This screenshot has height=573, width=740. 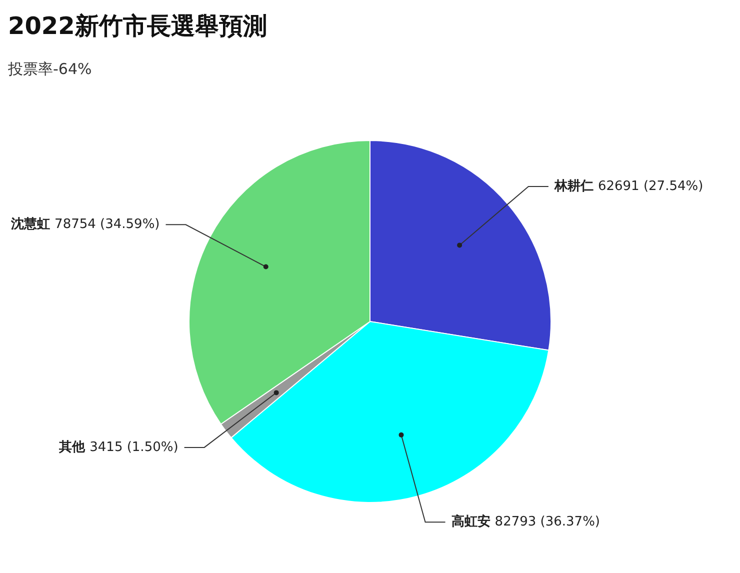 What do you see at coordinates (107, 224) in the screenshot?
I see `data-label: 78754 (34.59%)` at bounding box center [107, 224].